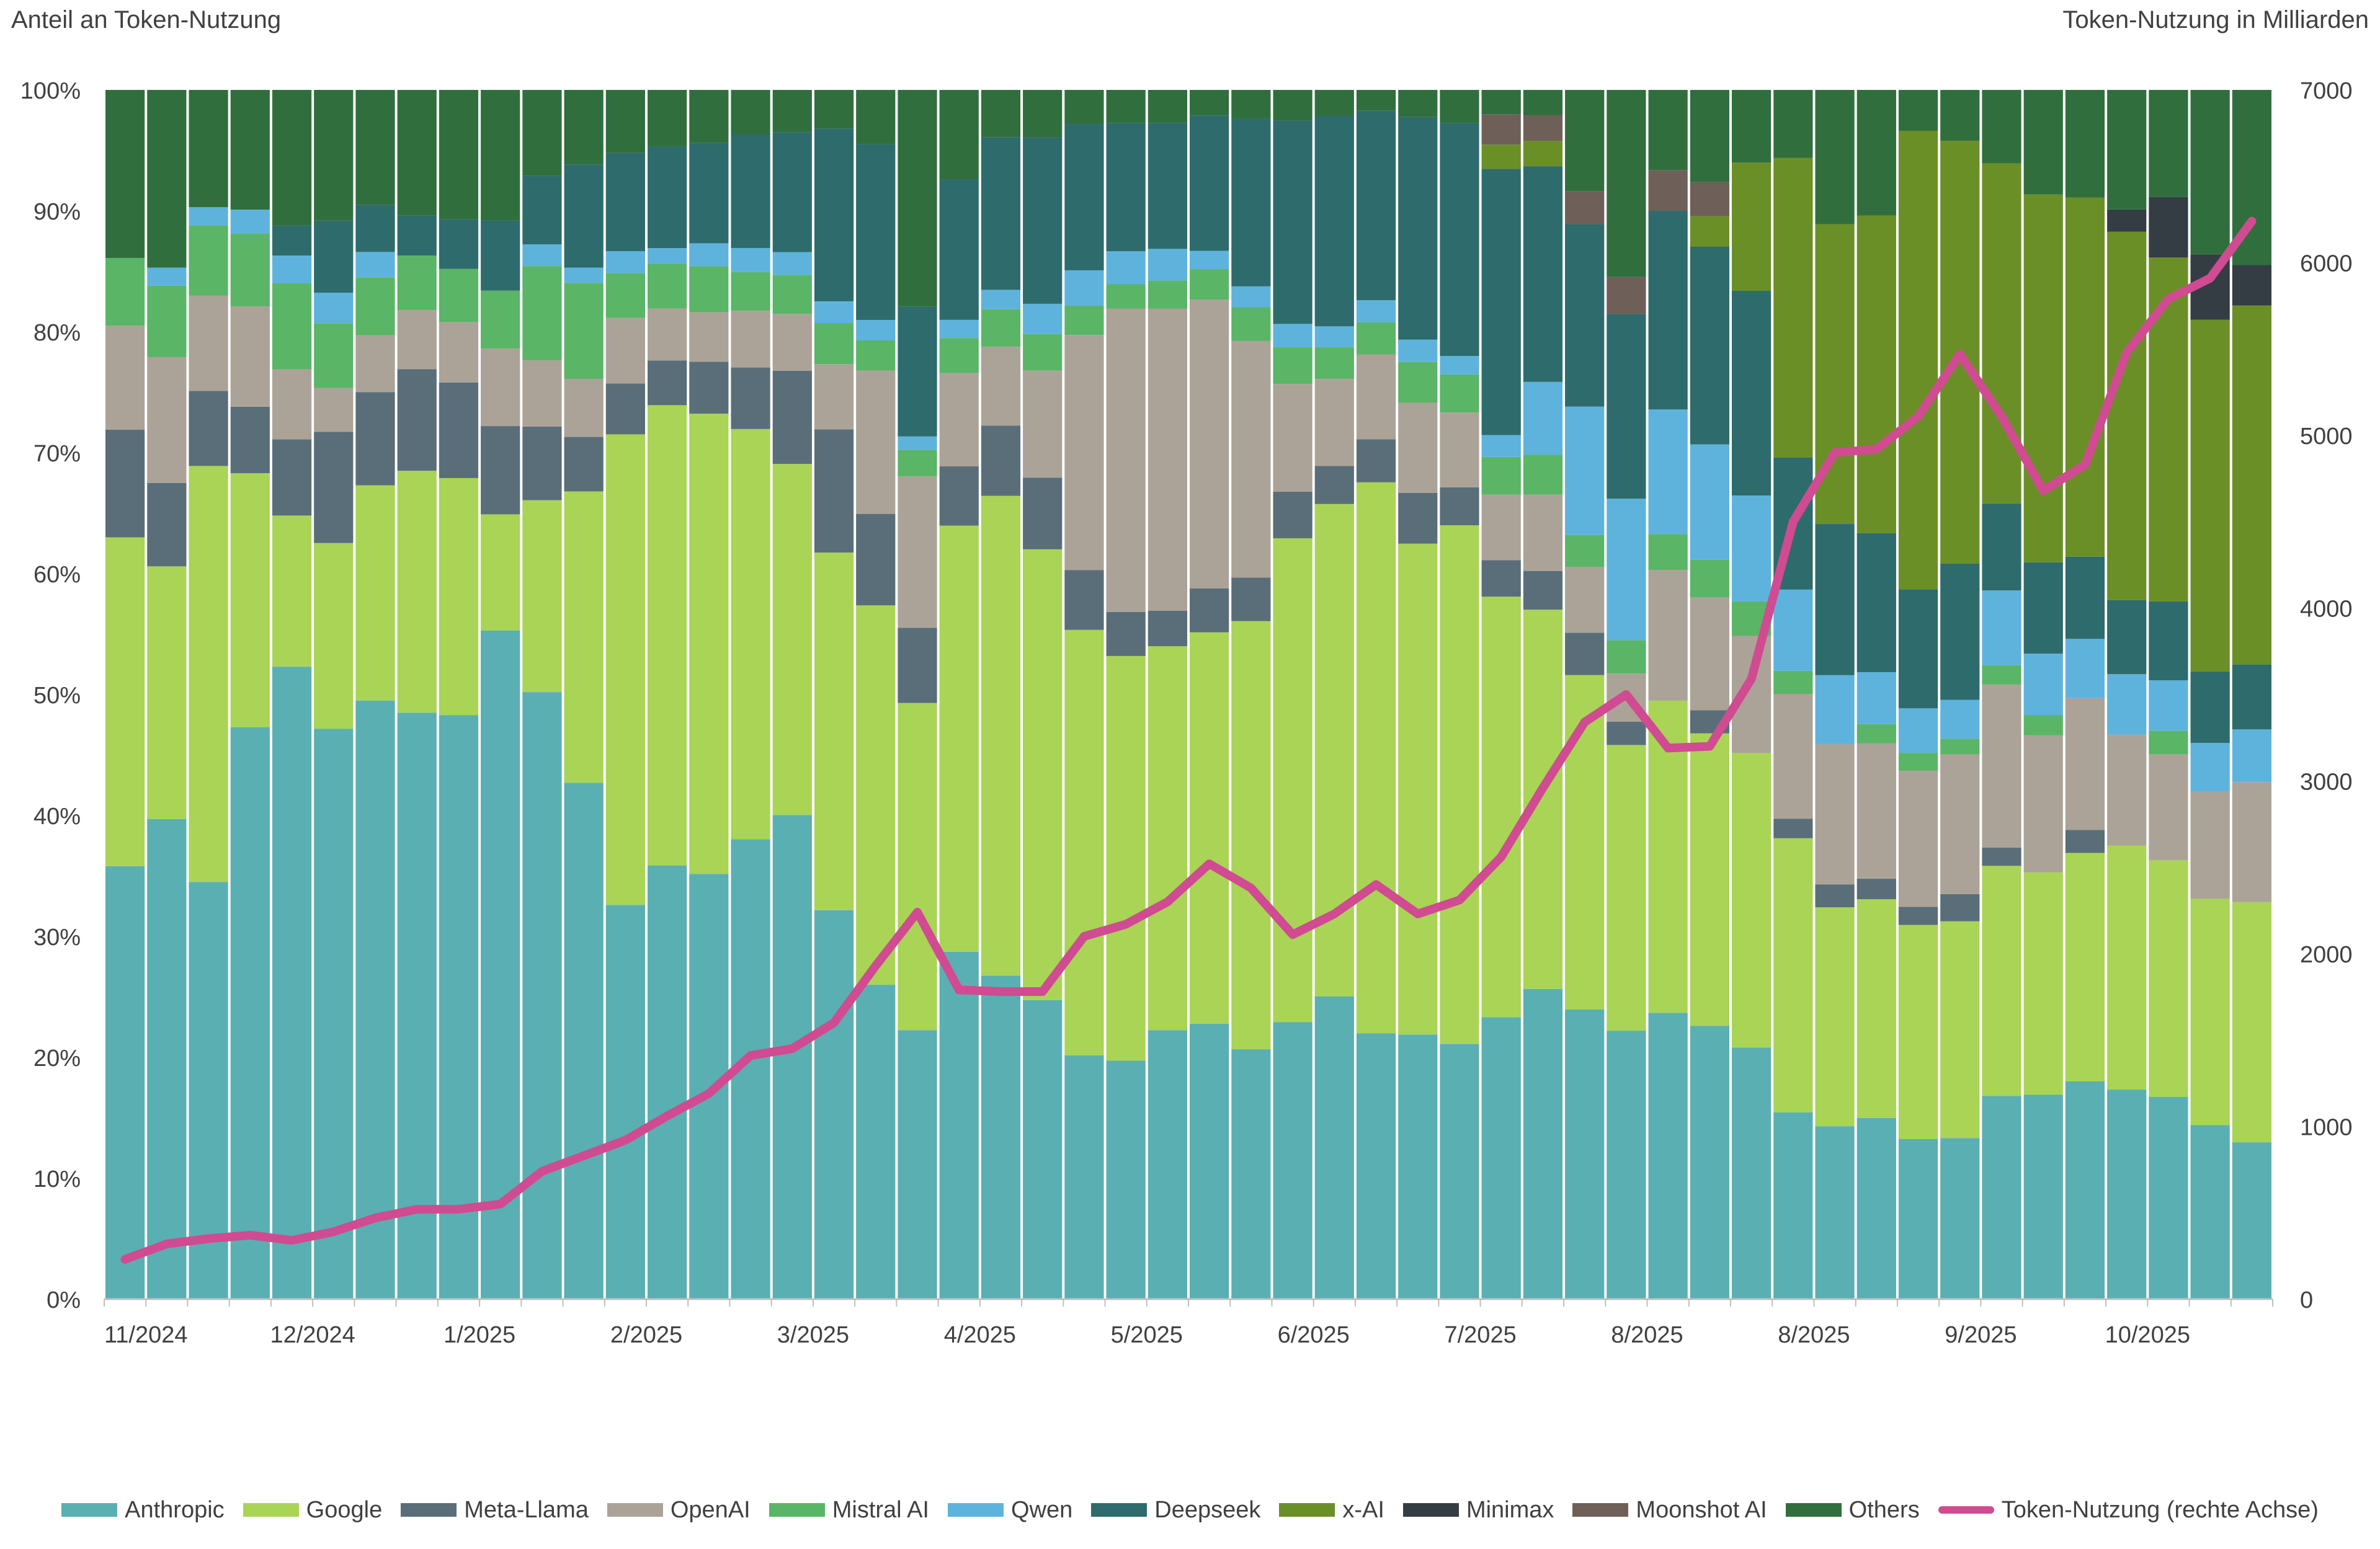 The image size is (2380, 1549). What do you see at coordinates (1478, 1510) in the screenshot?
I see `legend-item: Minimax` at bounding box center [1478, 1510].